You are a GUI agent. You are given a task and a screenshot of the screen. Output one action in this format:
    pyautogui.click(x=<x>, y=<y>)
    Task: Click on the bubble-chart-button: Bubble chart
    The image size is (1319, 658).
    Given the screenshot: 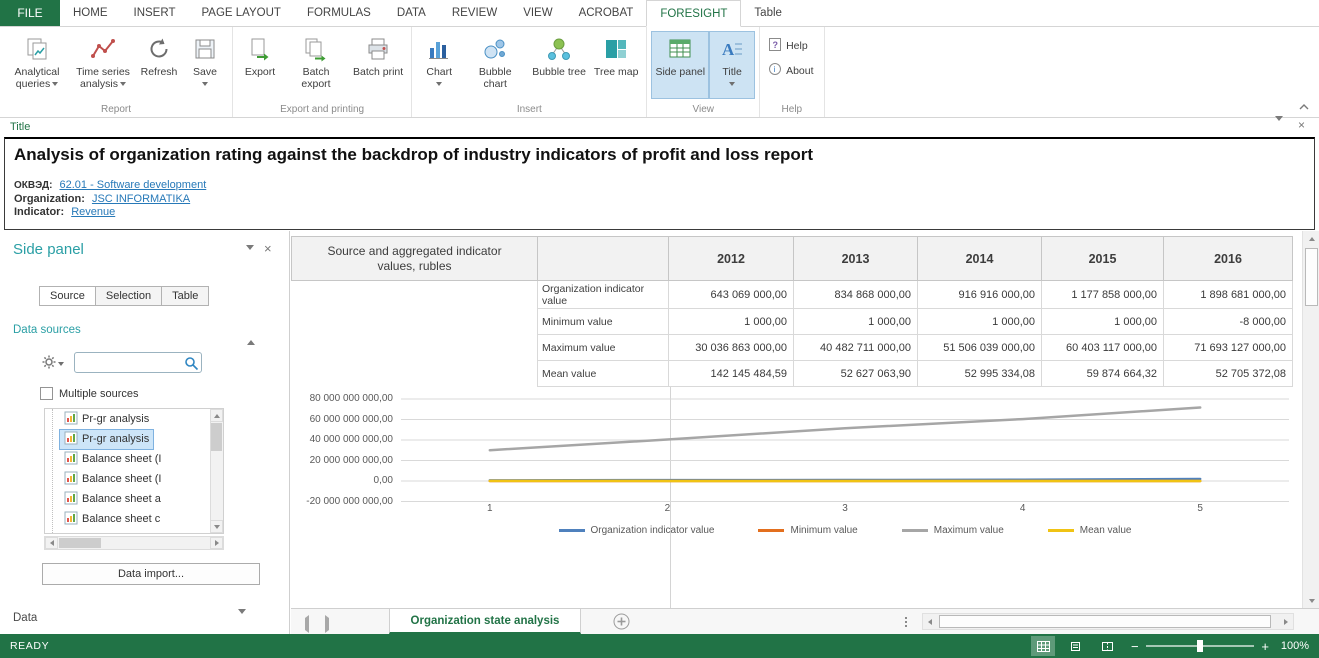 What is the action you would take?
    pyautogui.click(x=495, y=65)
    